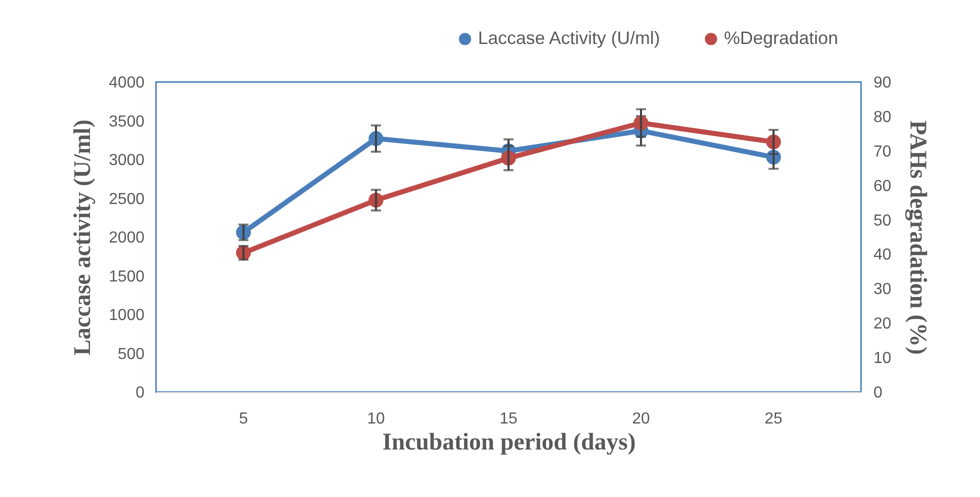 The image size is (980, 497). I want to click on y-tick-label: 3500, so click(126, 121).